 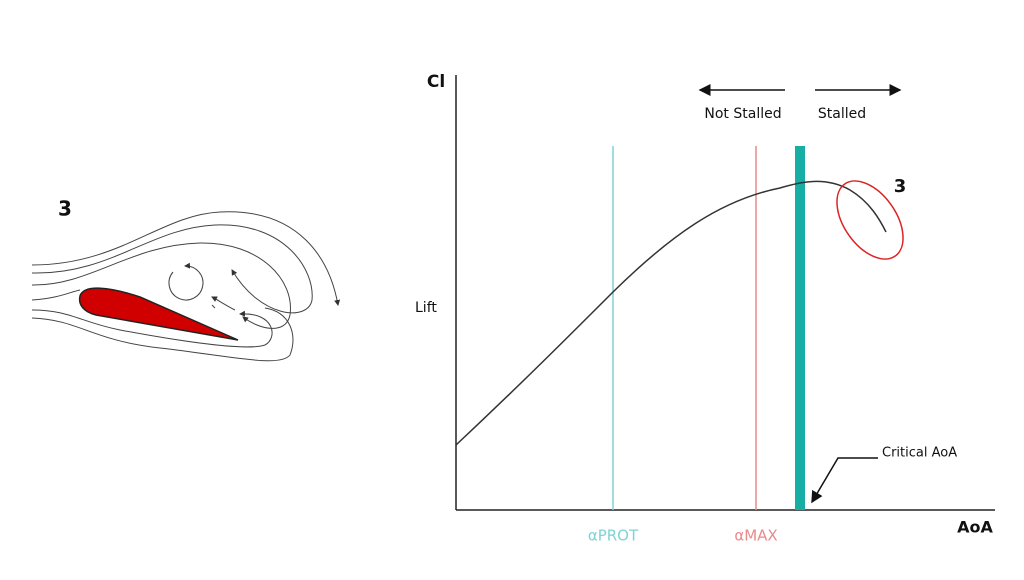 I want to click on y-axis-title: Cl, so click(x=436, y=82).